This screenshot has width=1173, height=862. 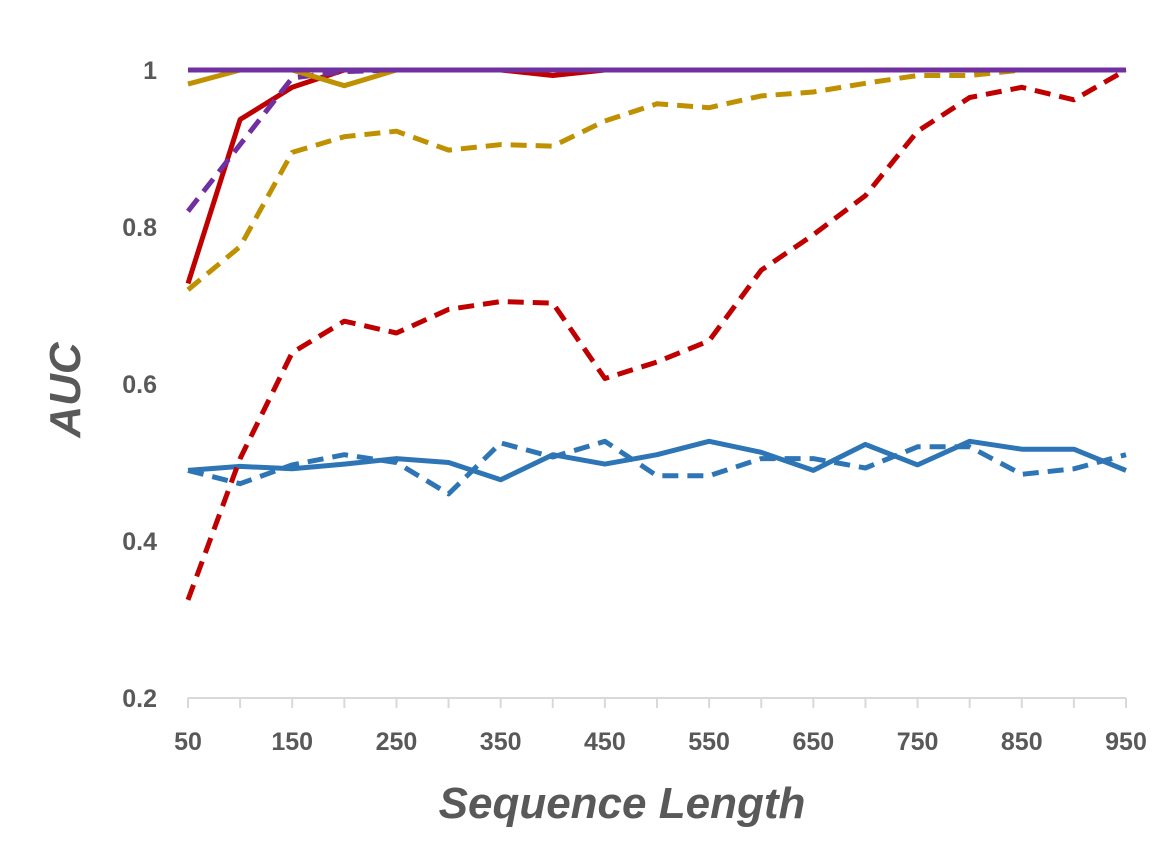 What do you see at coordinates (1022, 742) in the screenshot?
I see `x-tick-label: 850` at bounding box center [1022, 742].